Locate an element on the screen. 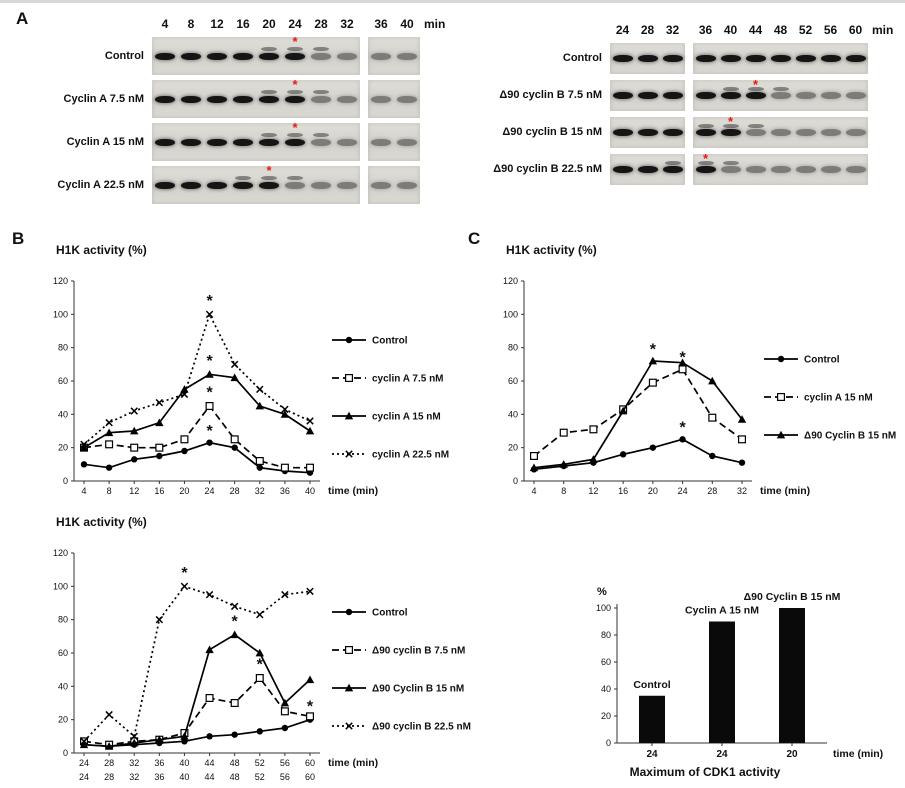 This screenshot has height=788, width=905. x-tick-label: 60 is located at coordinates (310, 763).